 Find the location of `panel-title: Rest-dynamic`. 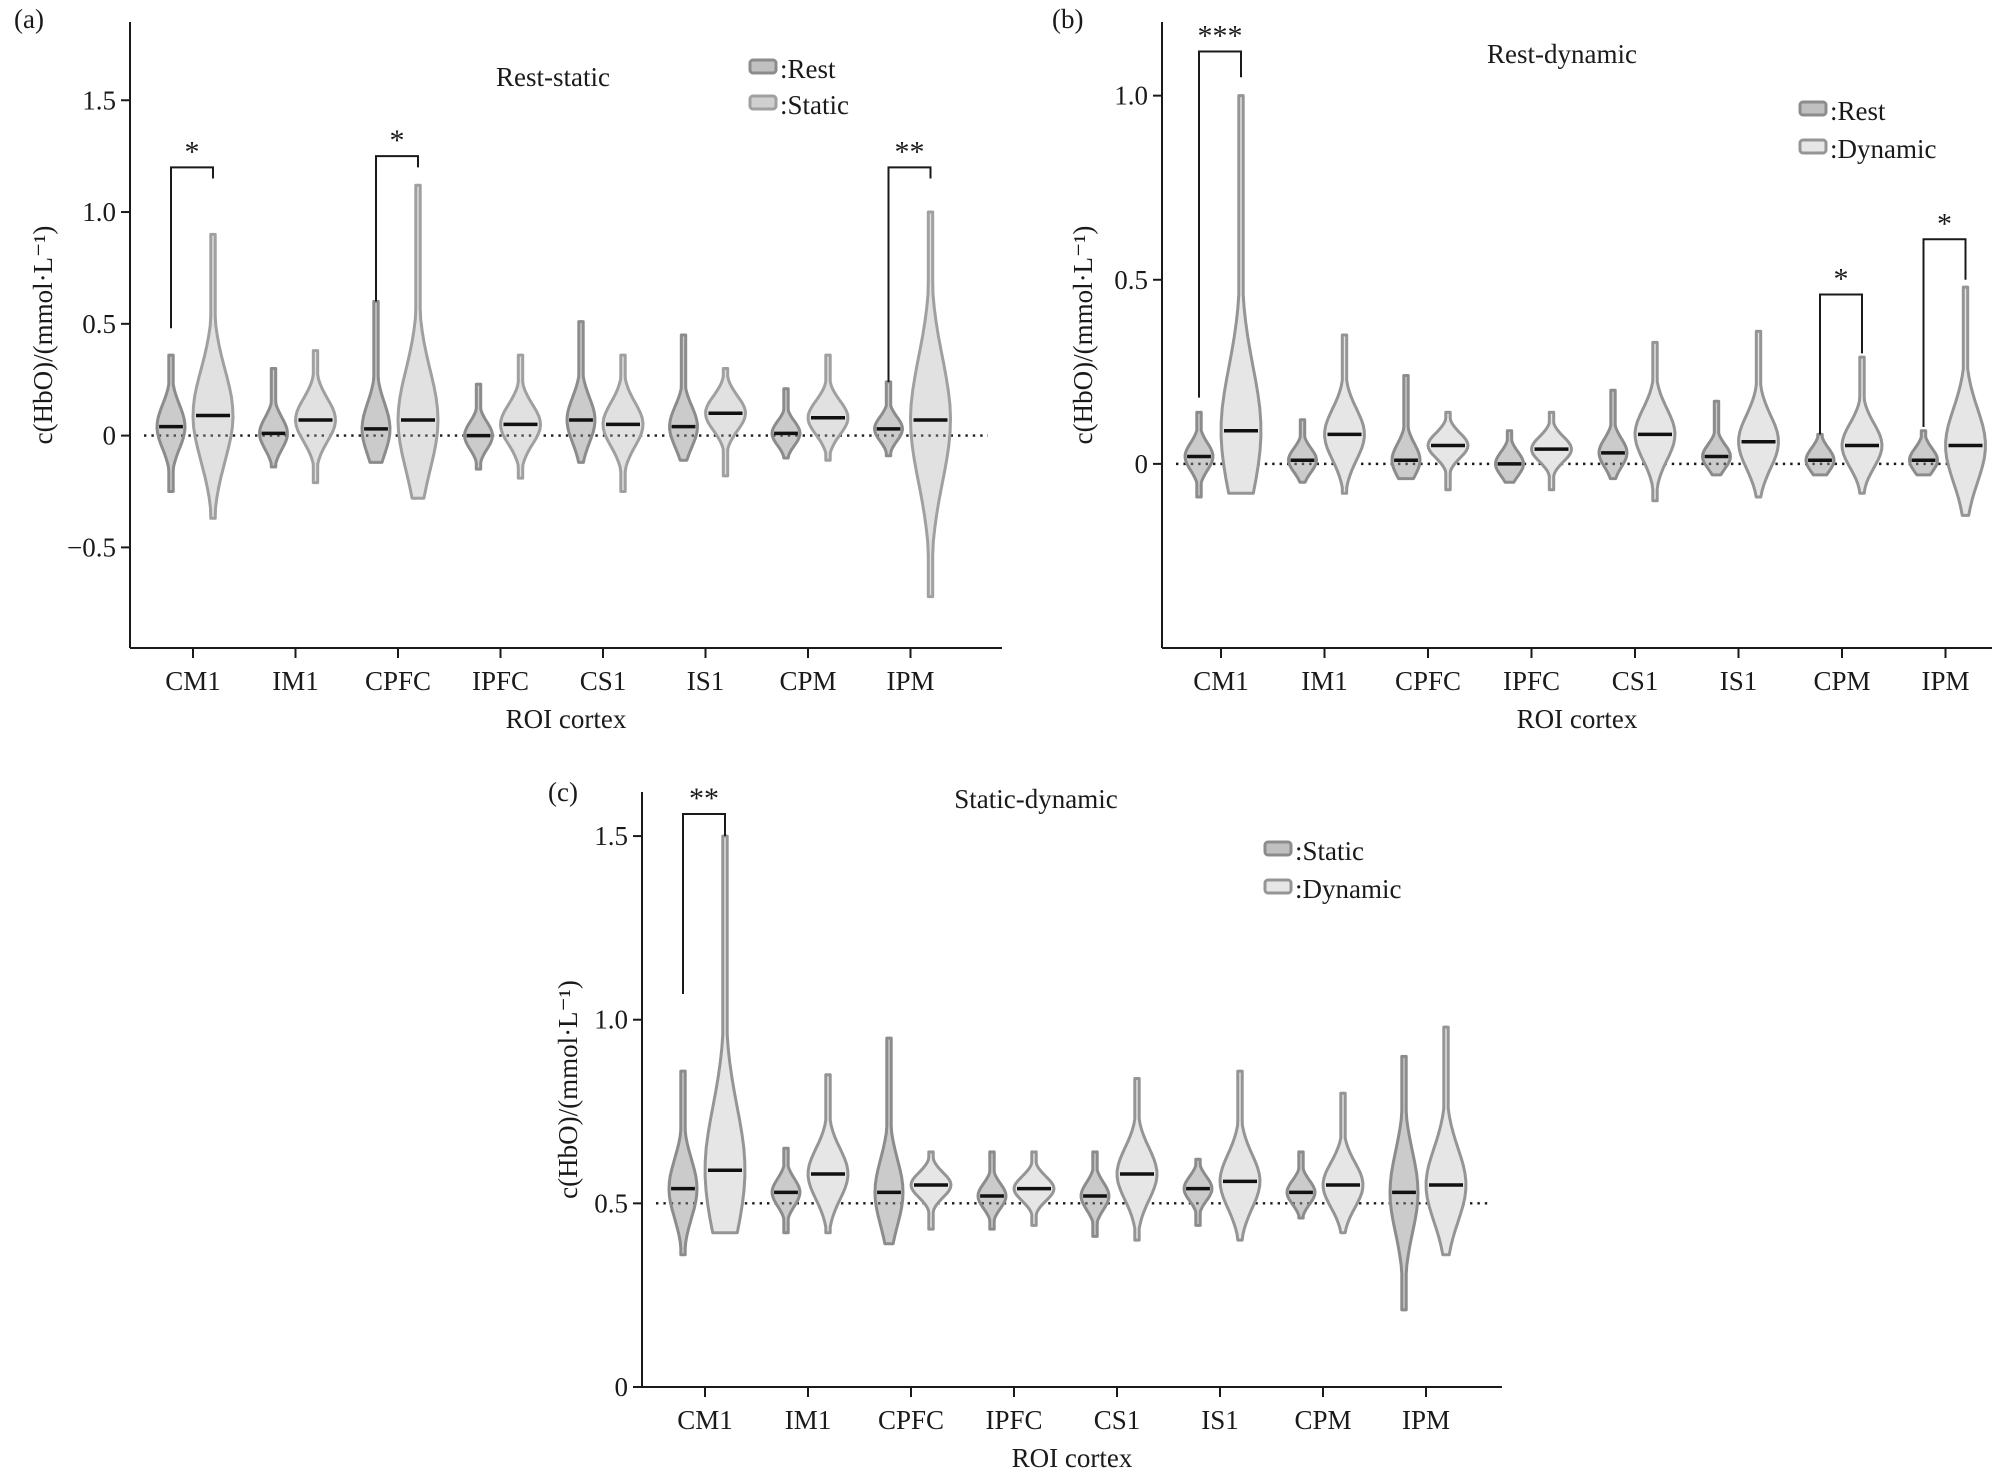

panel-title: Rest-dynamic is located at coordinates (1562, 54).